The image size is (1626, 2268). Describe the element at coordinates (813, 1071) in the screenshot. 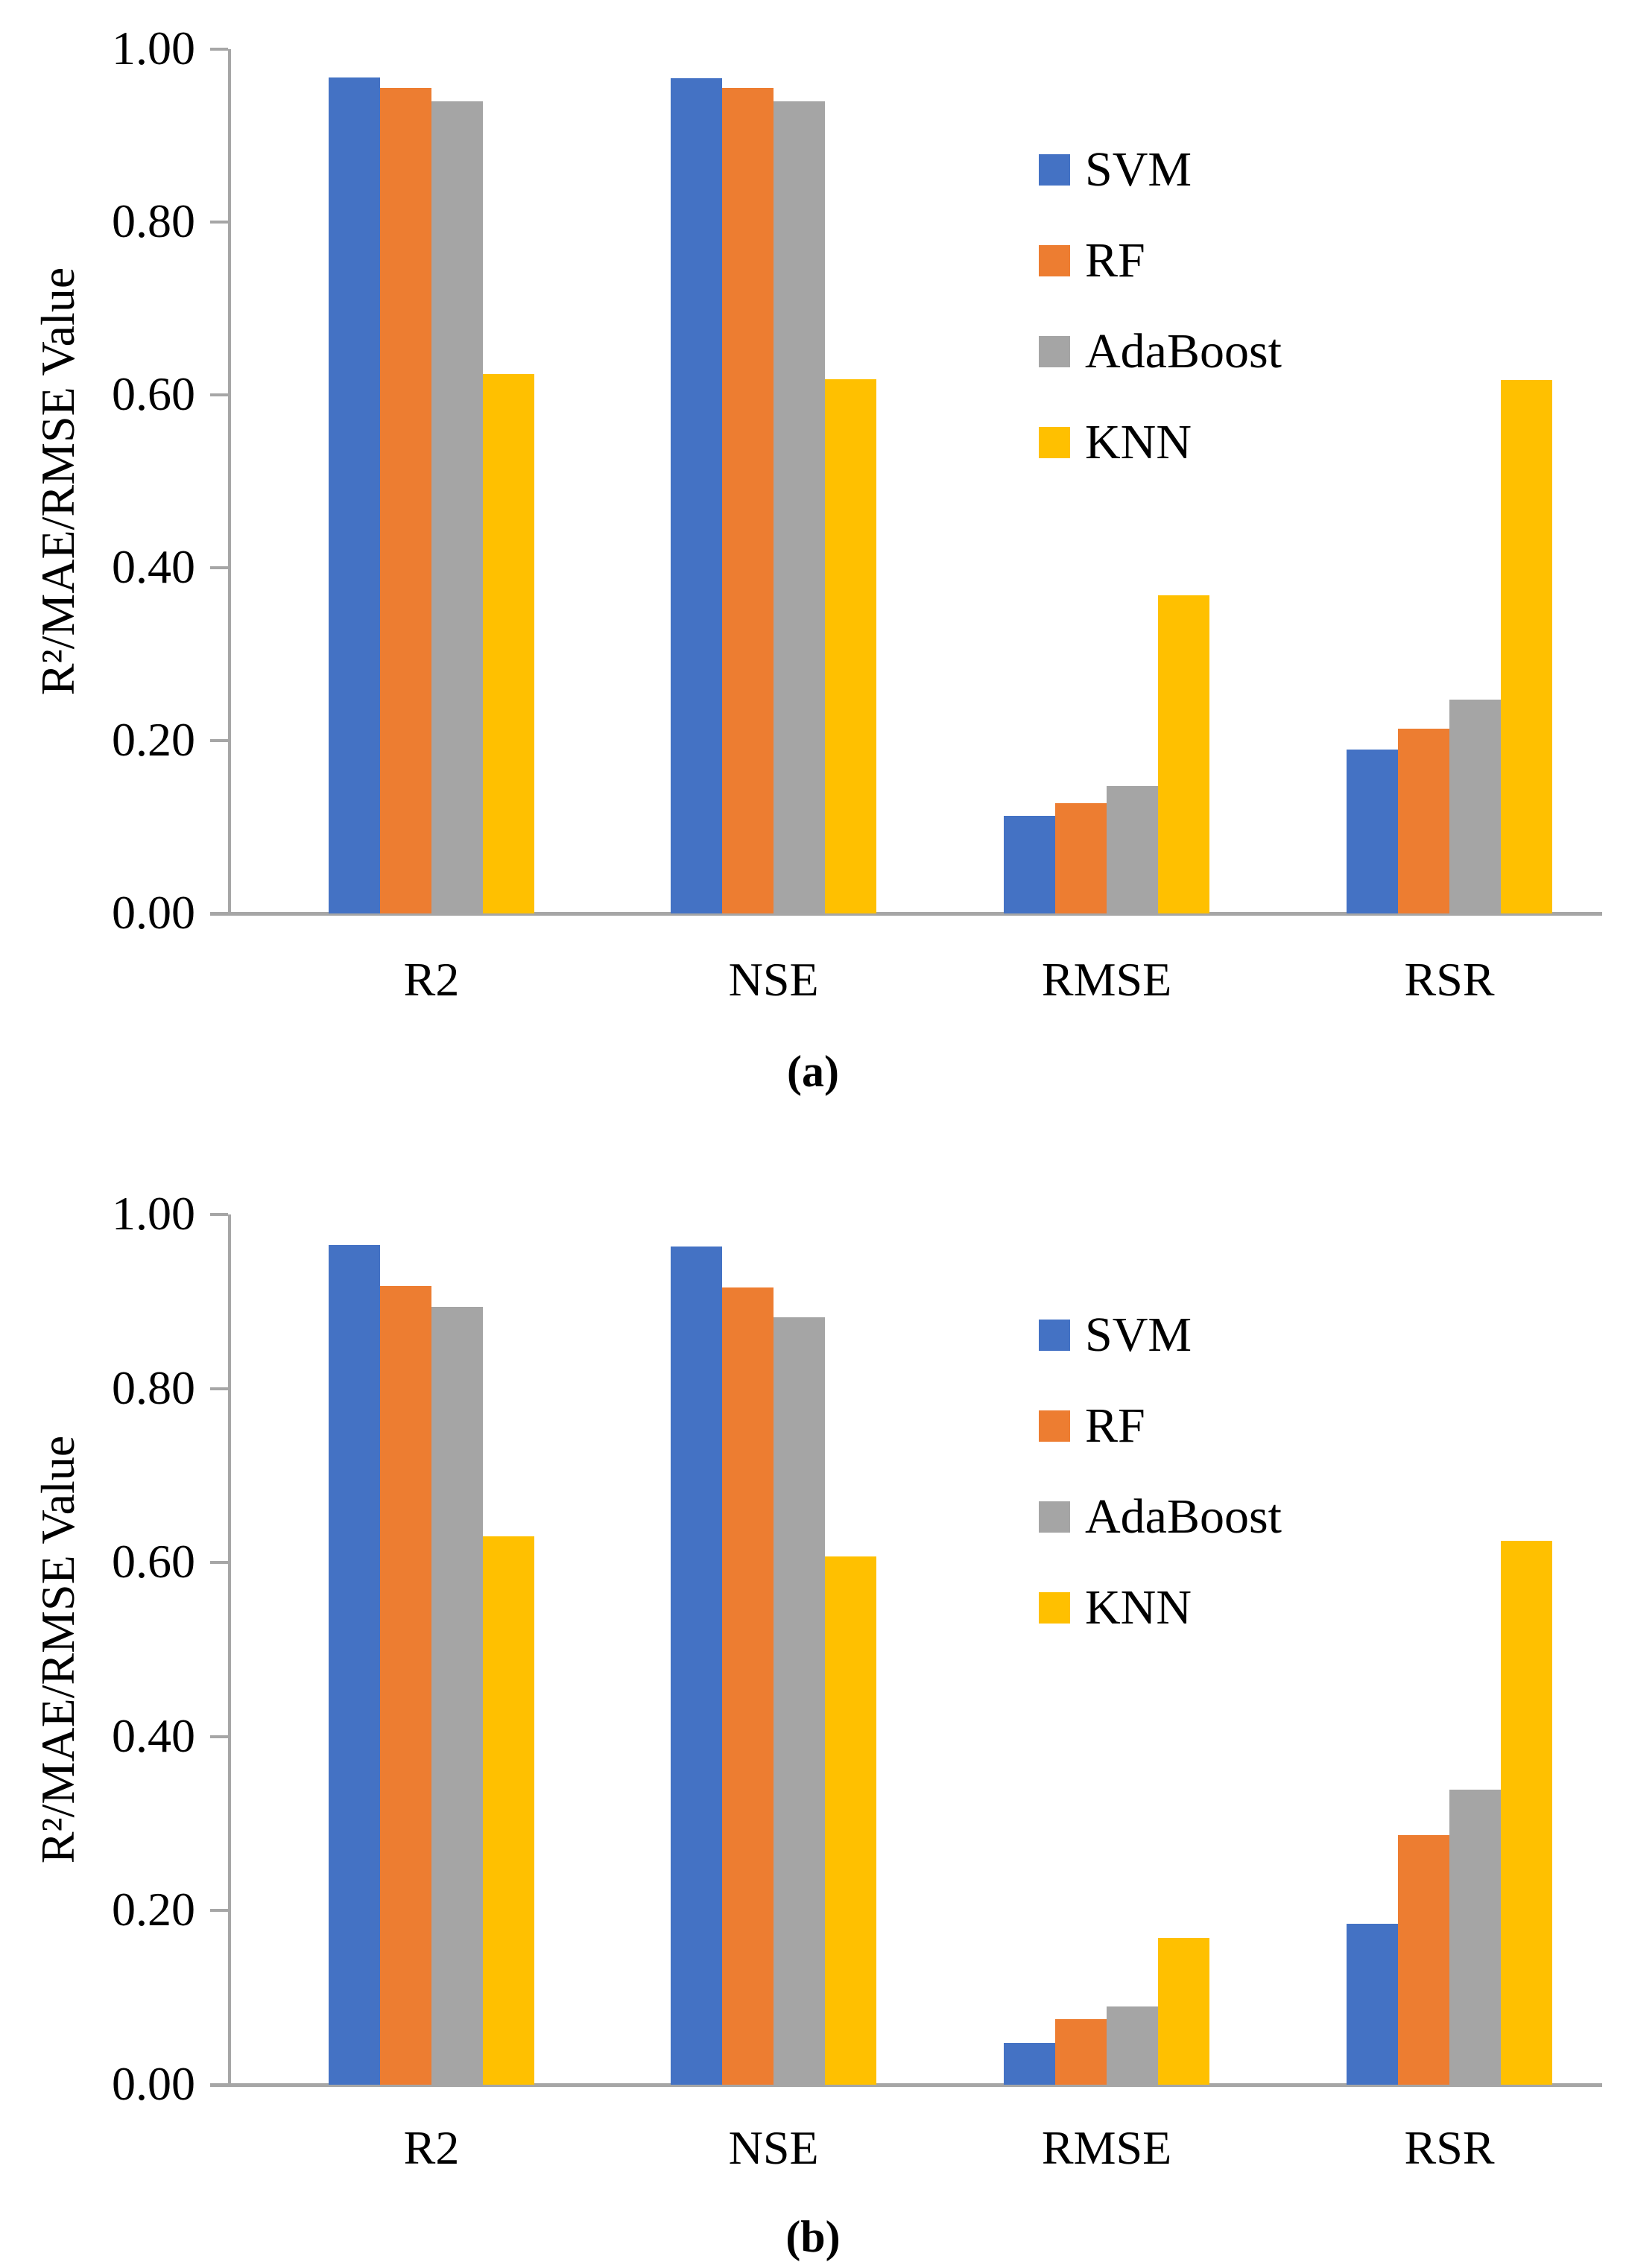

I see `caption-a: (a)` at that location.